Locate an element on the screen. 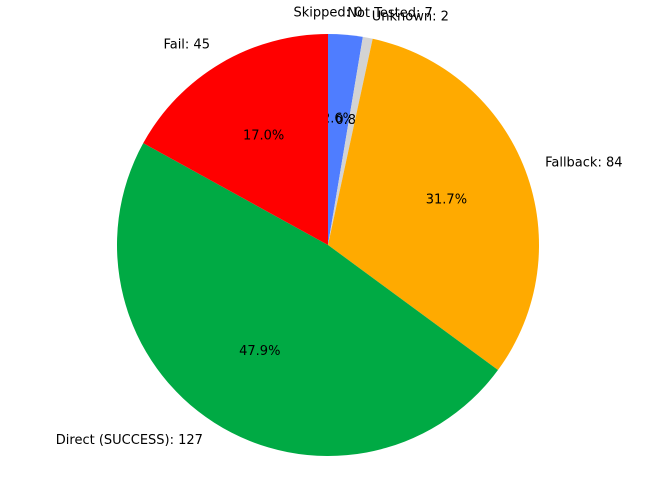  slice-pct-not-tested: 2.6% is located at coordinates (338, 118).